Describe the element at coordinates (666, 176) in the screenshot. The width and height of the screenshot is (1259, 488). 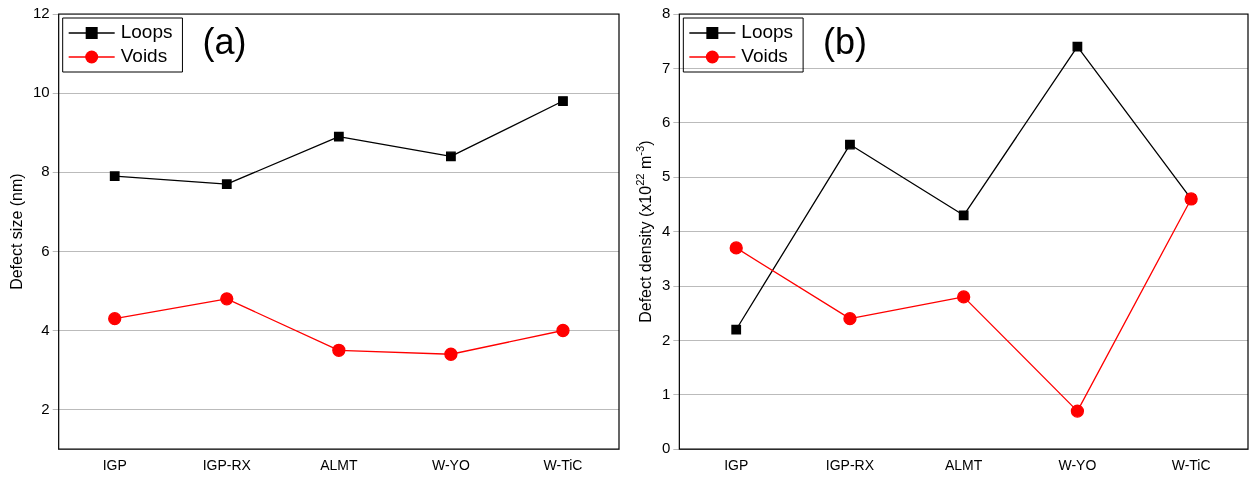
I see `y-tick-label: 5` at that location.